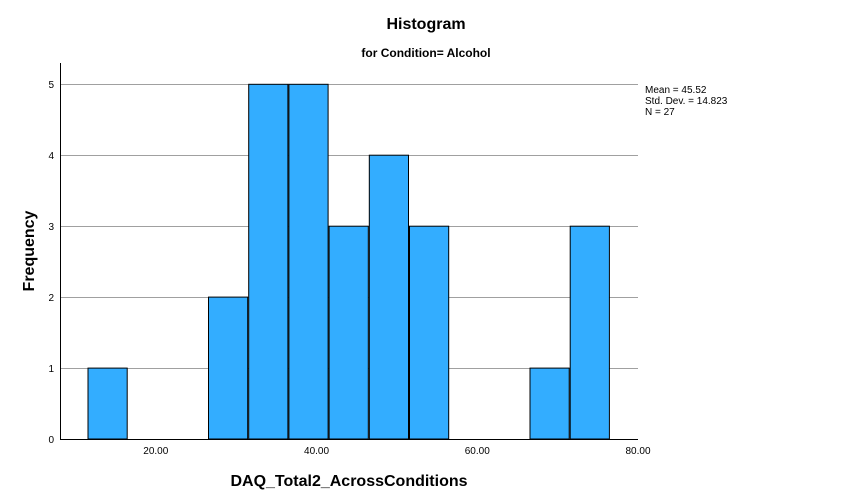 This screenshot has width=853, height=503. I want to click on stats-line: Std. Dev. = 14.823, so click(686, 101).